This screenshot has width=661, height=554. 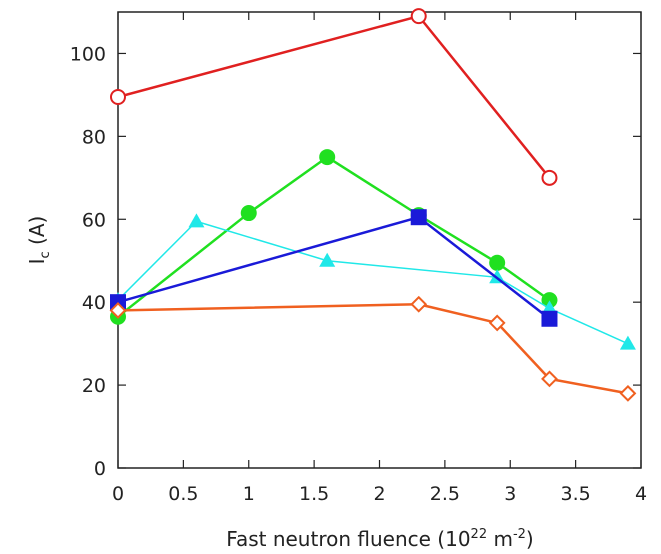 What do you see at coordinates (94, 137) in the screenshot?
I see `y-tick-label: 80` at bounding box center [94, 137].